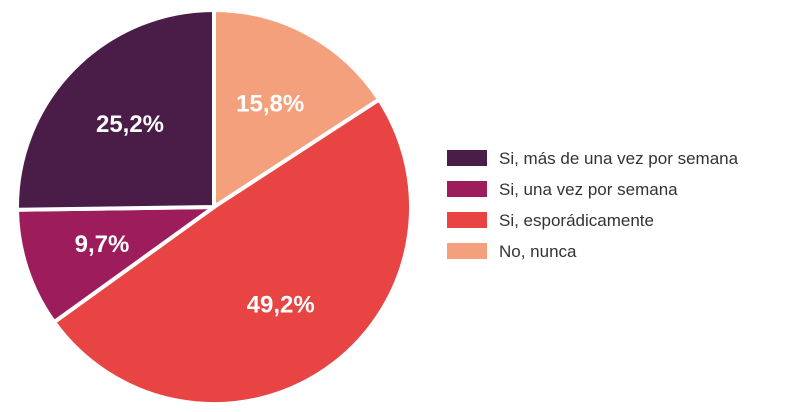 This screenshot has height=412, width=800. What do you see at coordinates (102, 244) in the screenshot?
I see `slice-data-label: 9,7%` at bounding box center [102, 244].